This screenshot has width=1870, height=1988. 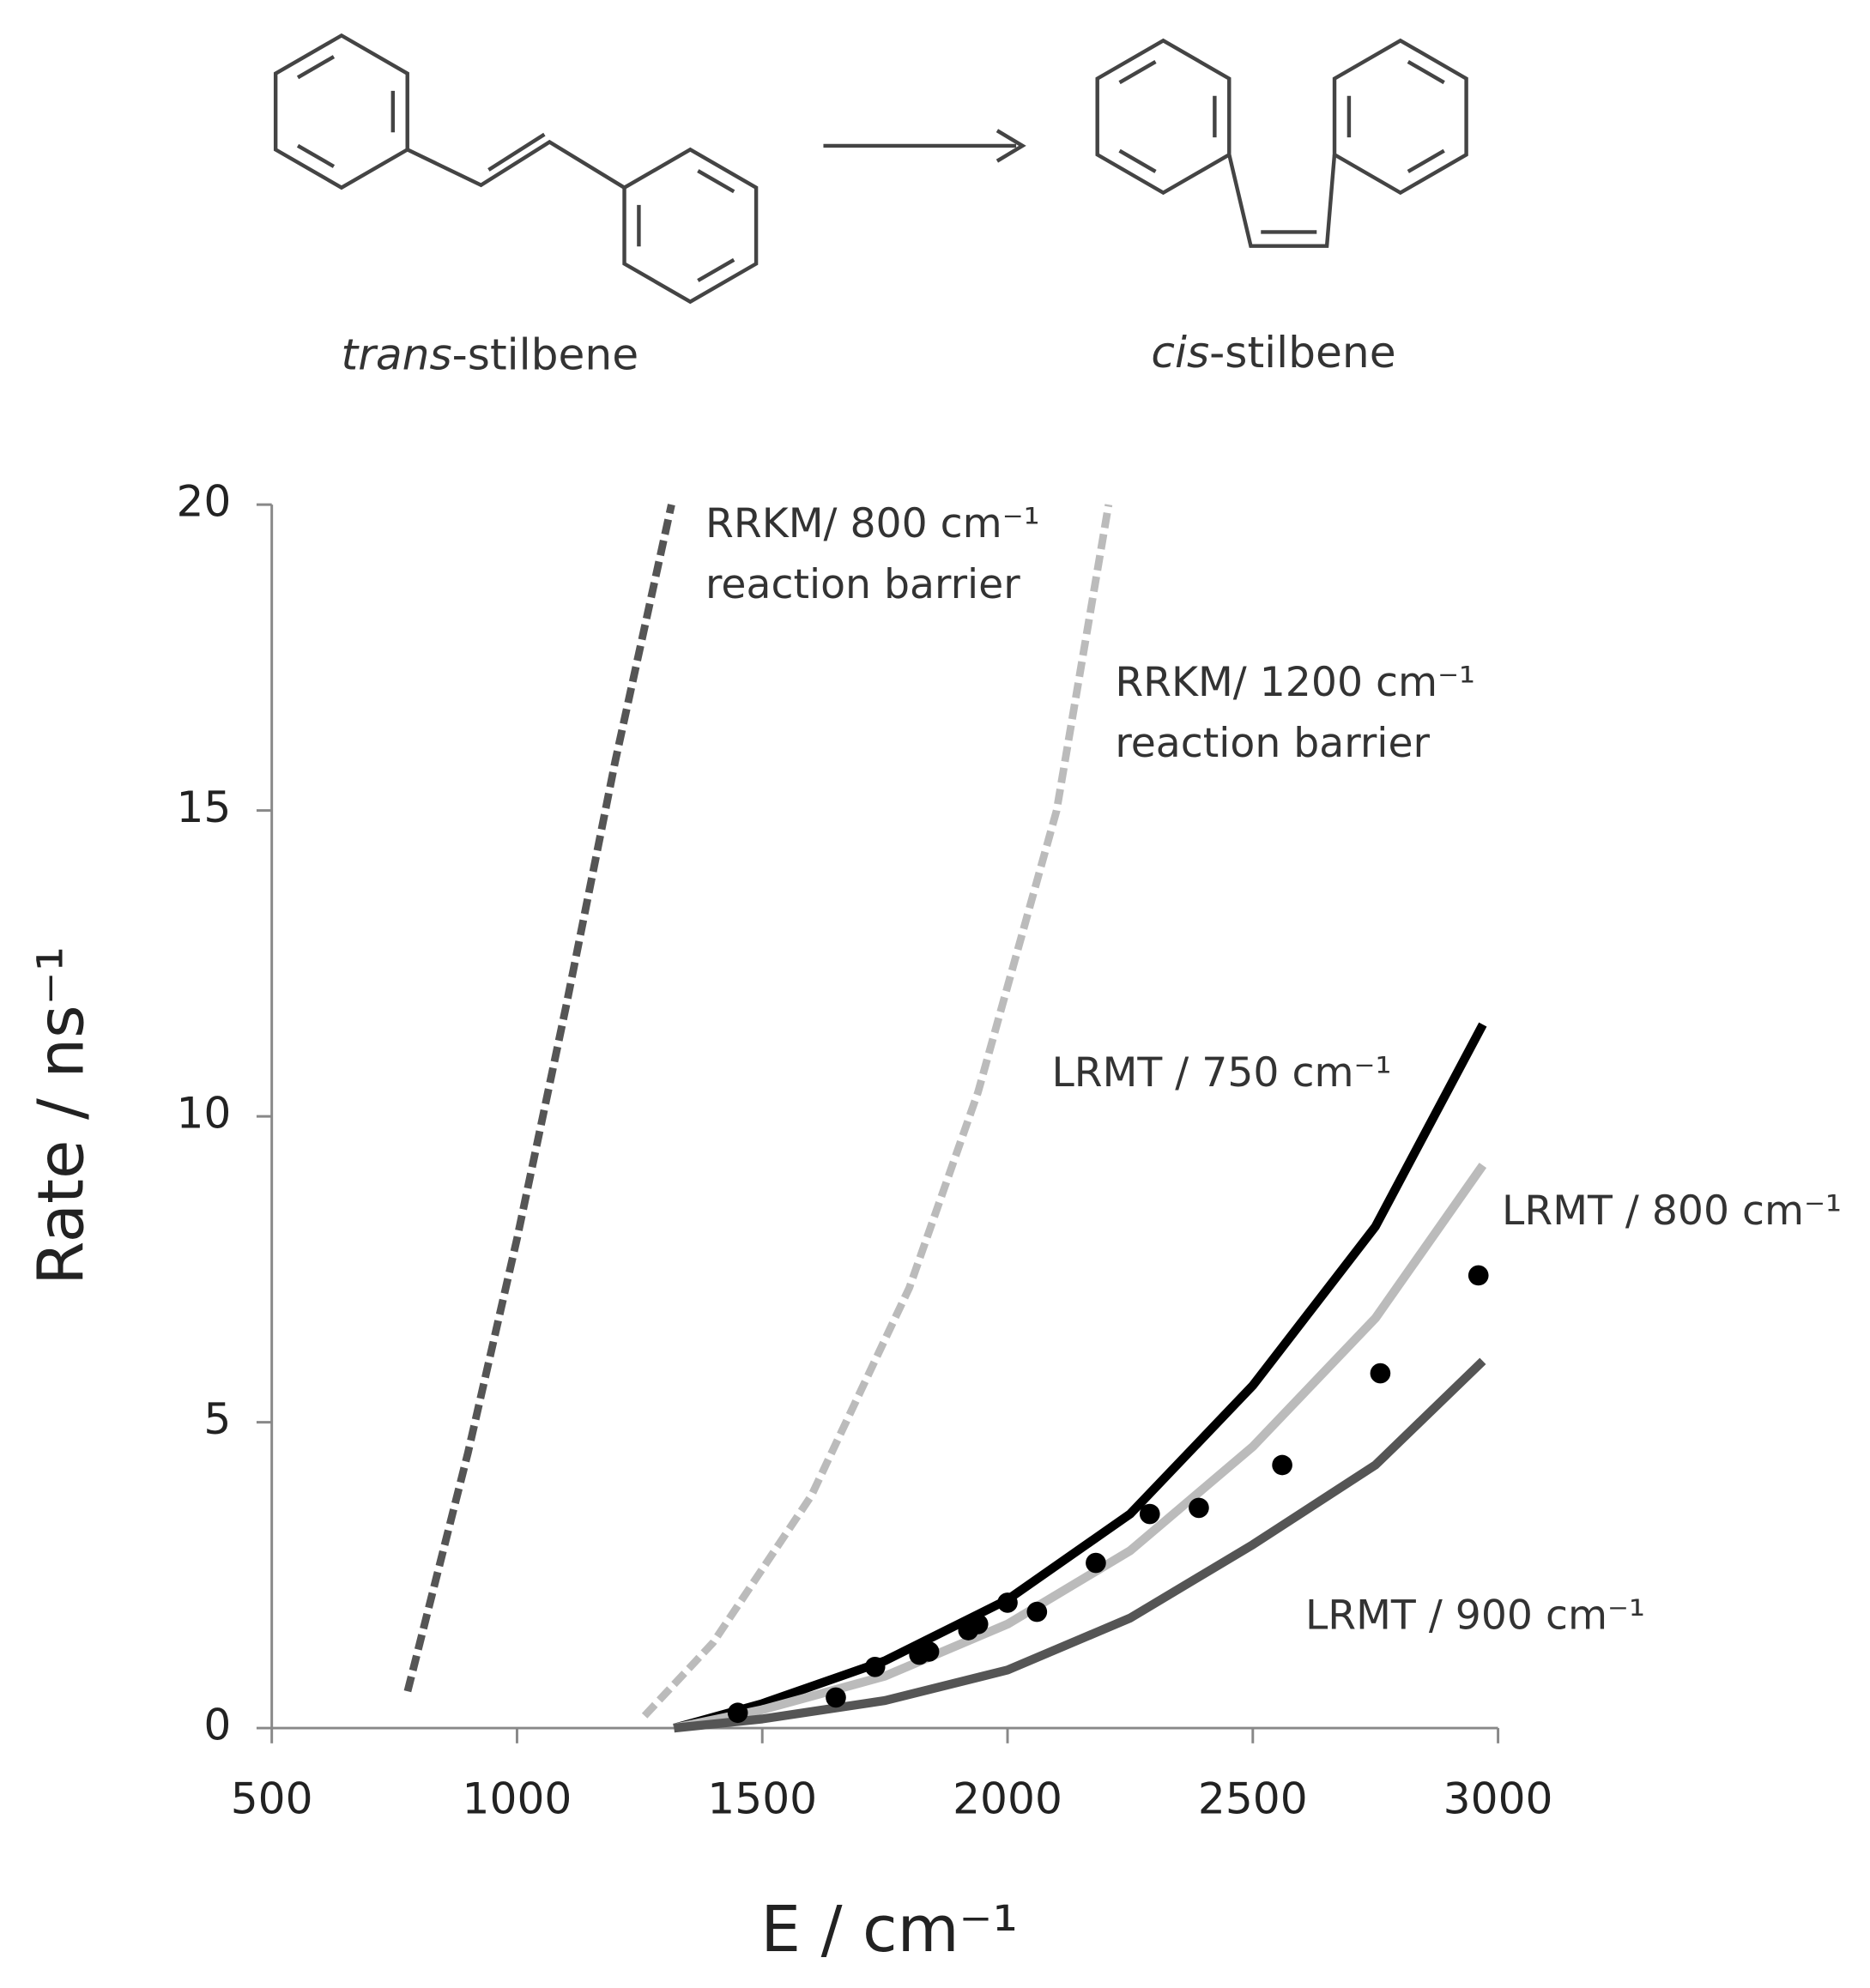 I want to click on annotation: RRKM/ 1200 cm⁻¹, so click(x=1295, y=682).